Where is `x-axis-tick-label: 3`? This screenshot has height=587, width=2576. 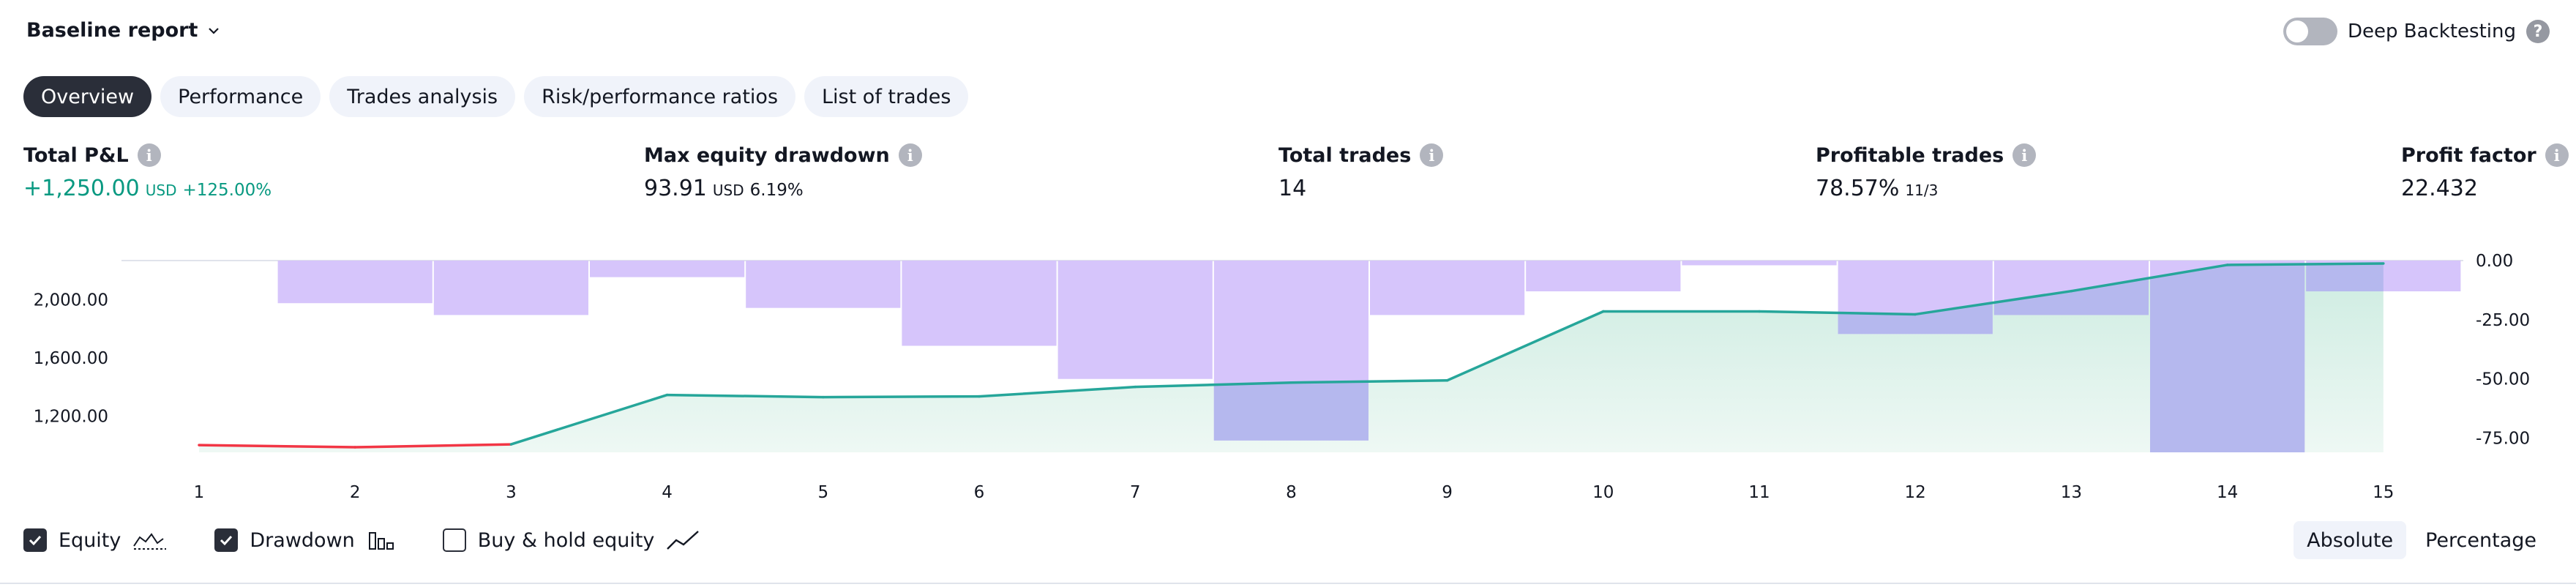
x-axis-tick-label: 3 is located at coordinates (511, 492).